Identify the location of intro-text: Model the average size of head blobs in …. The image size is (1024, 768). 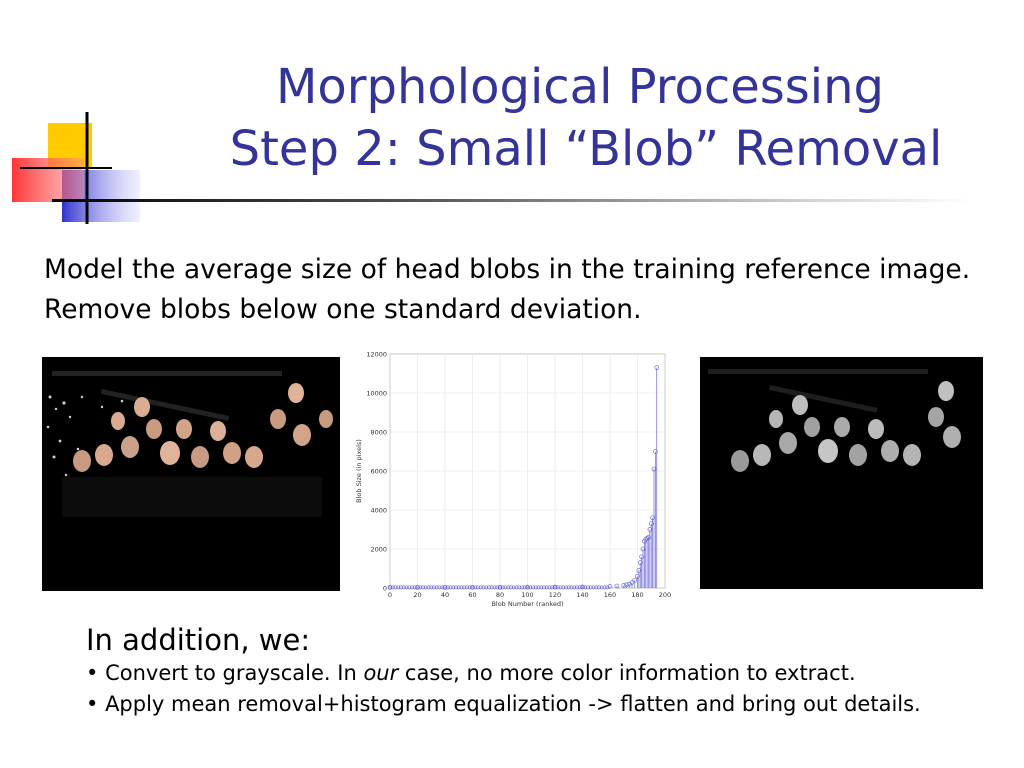
(507, 289).